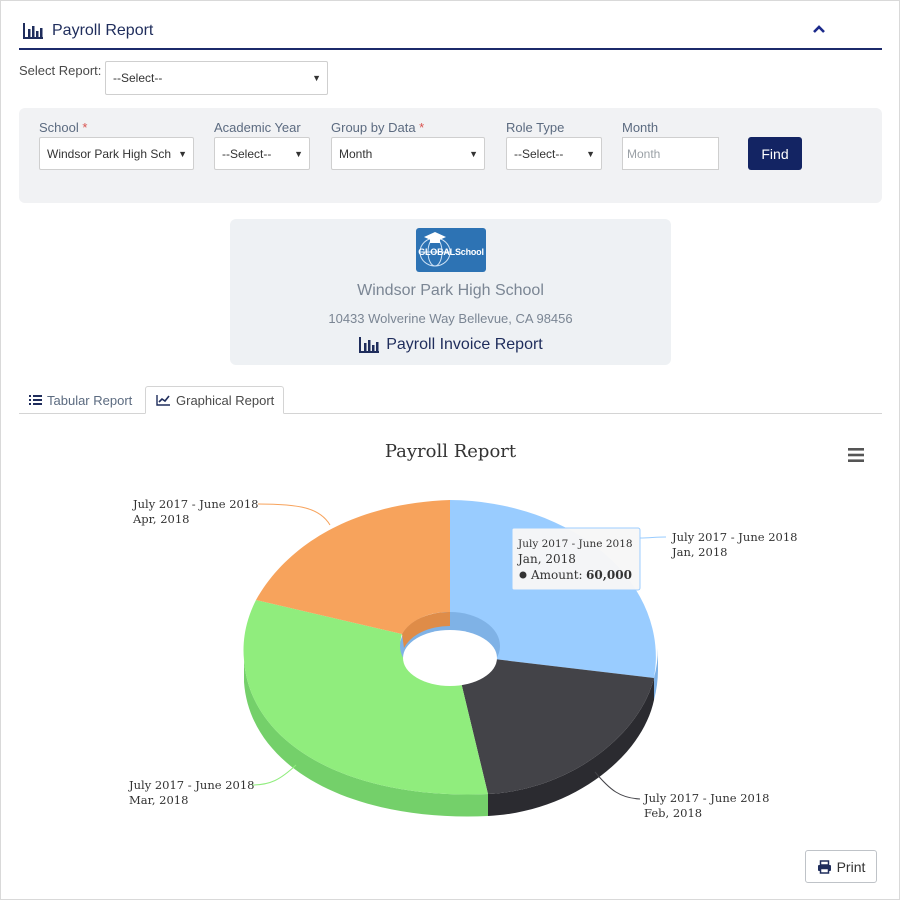 This screenshot has width=900, height=900. What do you see at coordinates (539, 153) in the screenshot?
I see `role-type-value: --Select--` at bounding box center [539, 153].